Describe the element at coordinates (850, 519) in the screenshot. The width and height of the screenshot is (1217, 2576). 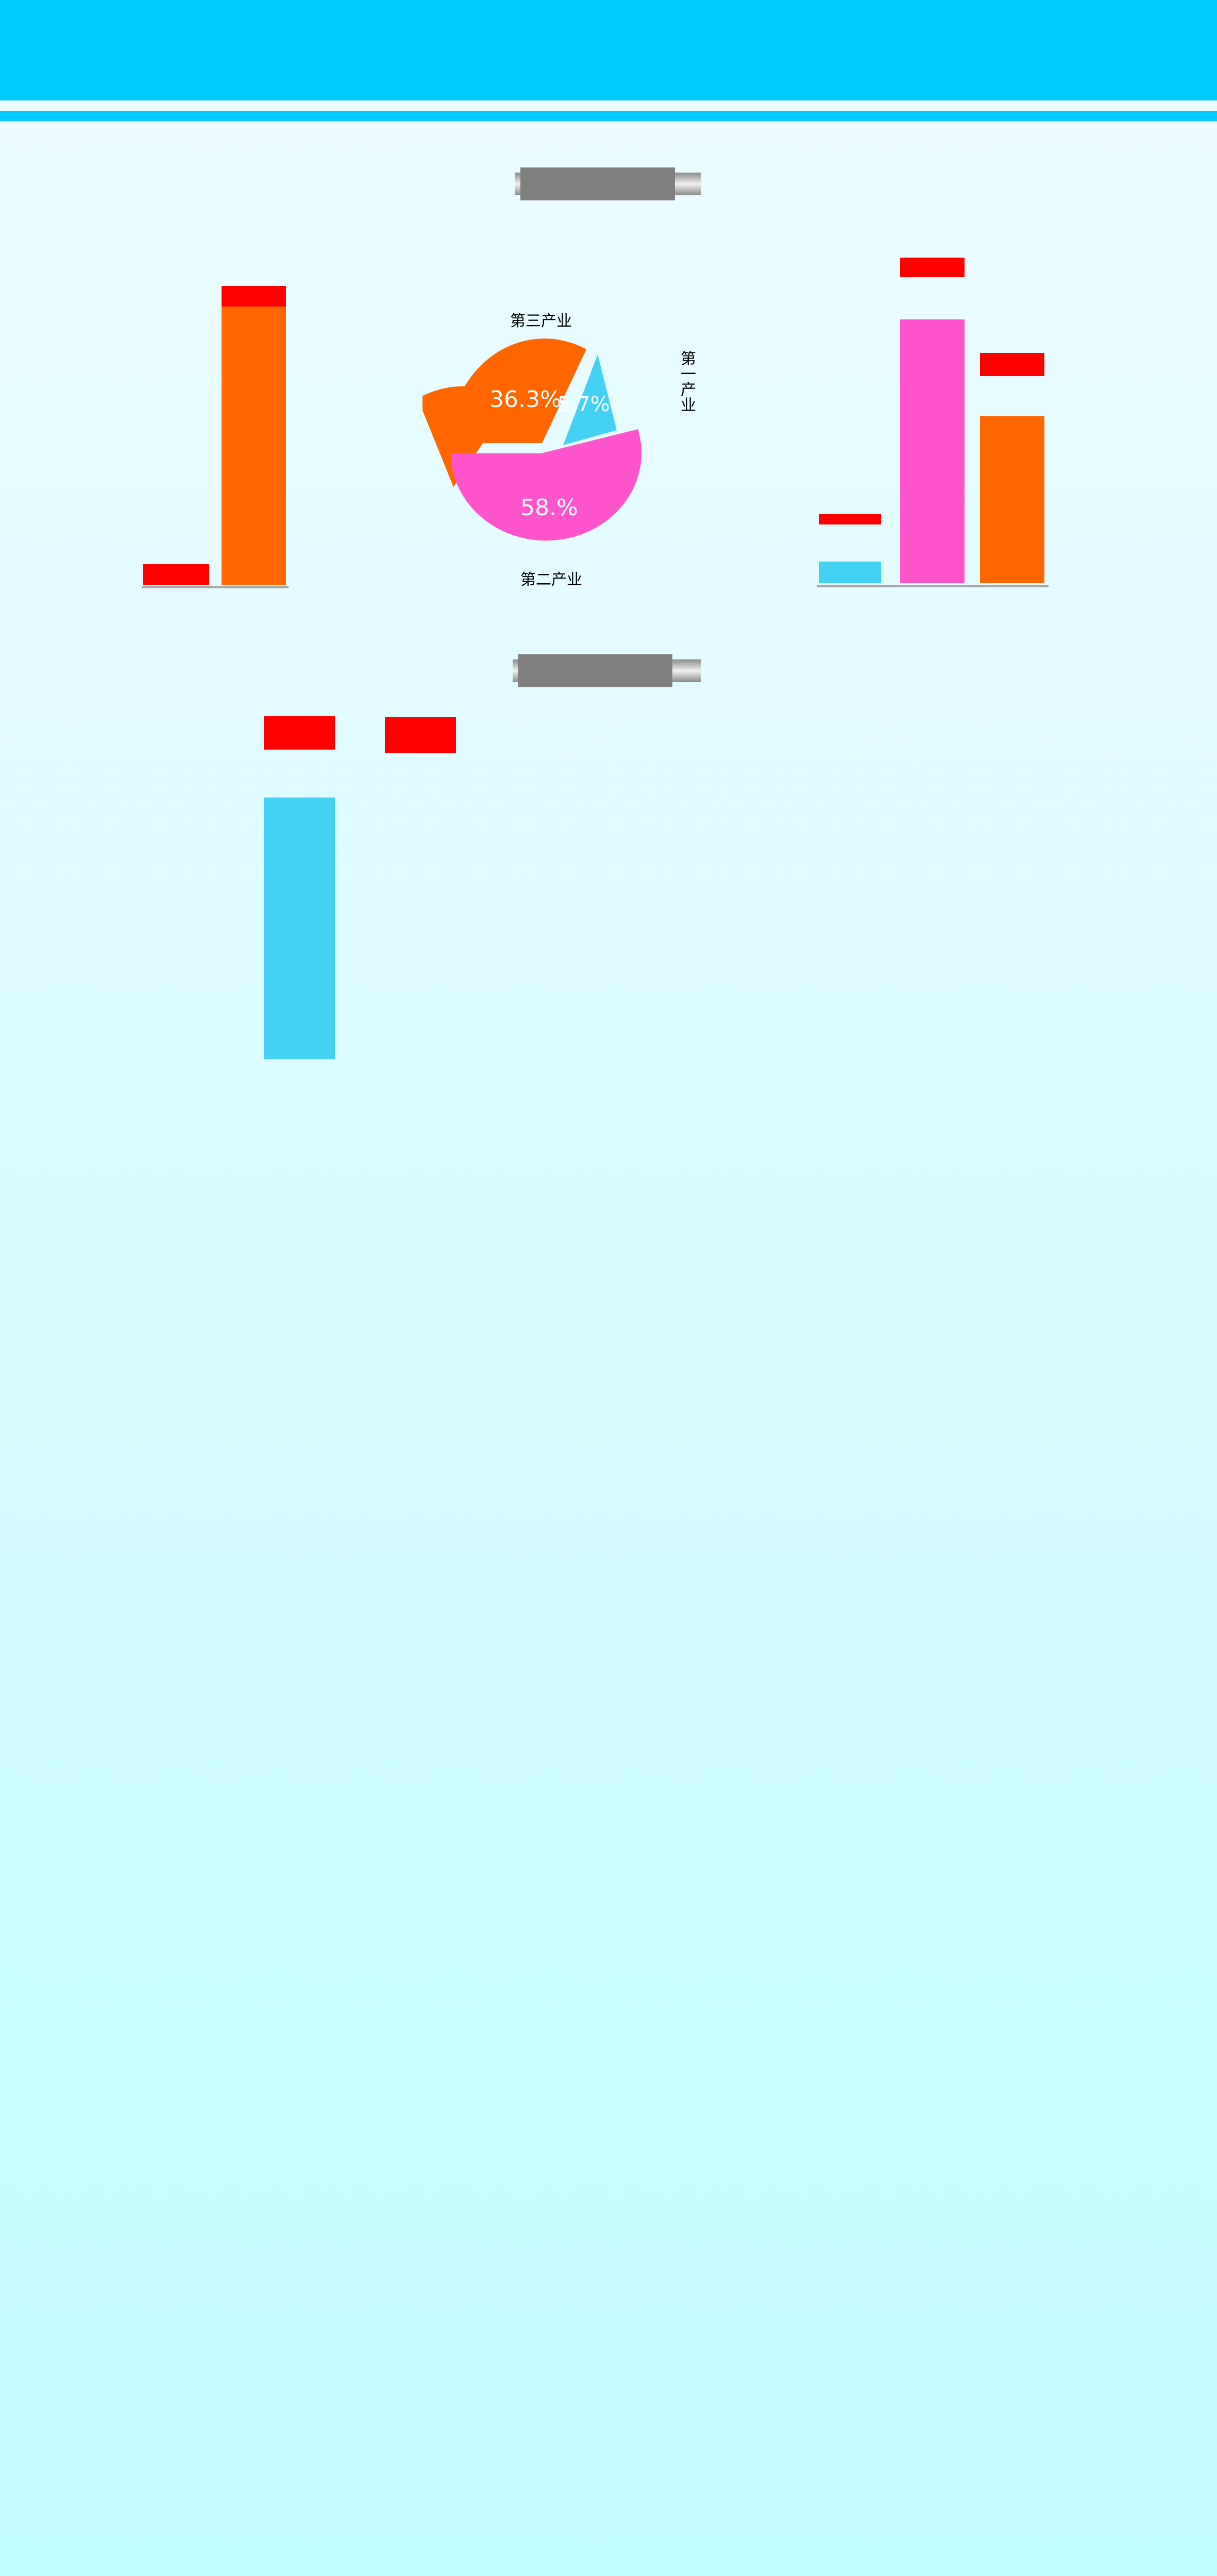
I see `ind1-growth-bar` at that location.